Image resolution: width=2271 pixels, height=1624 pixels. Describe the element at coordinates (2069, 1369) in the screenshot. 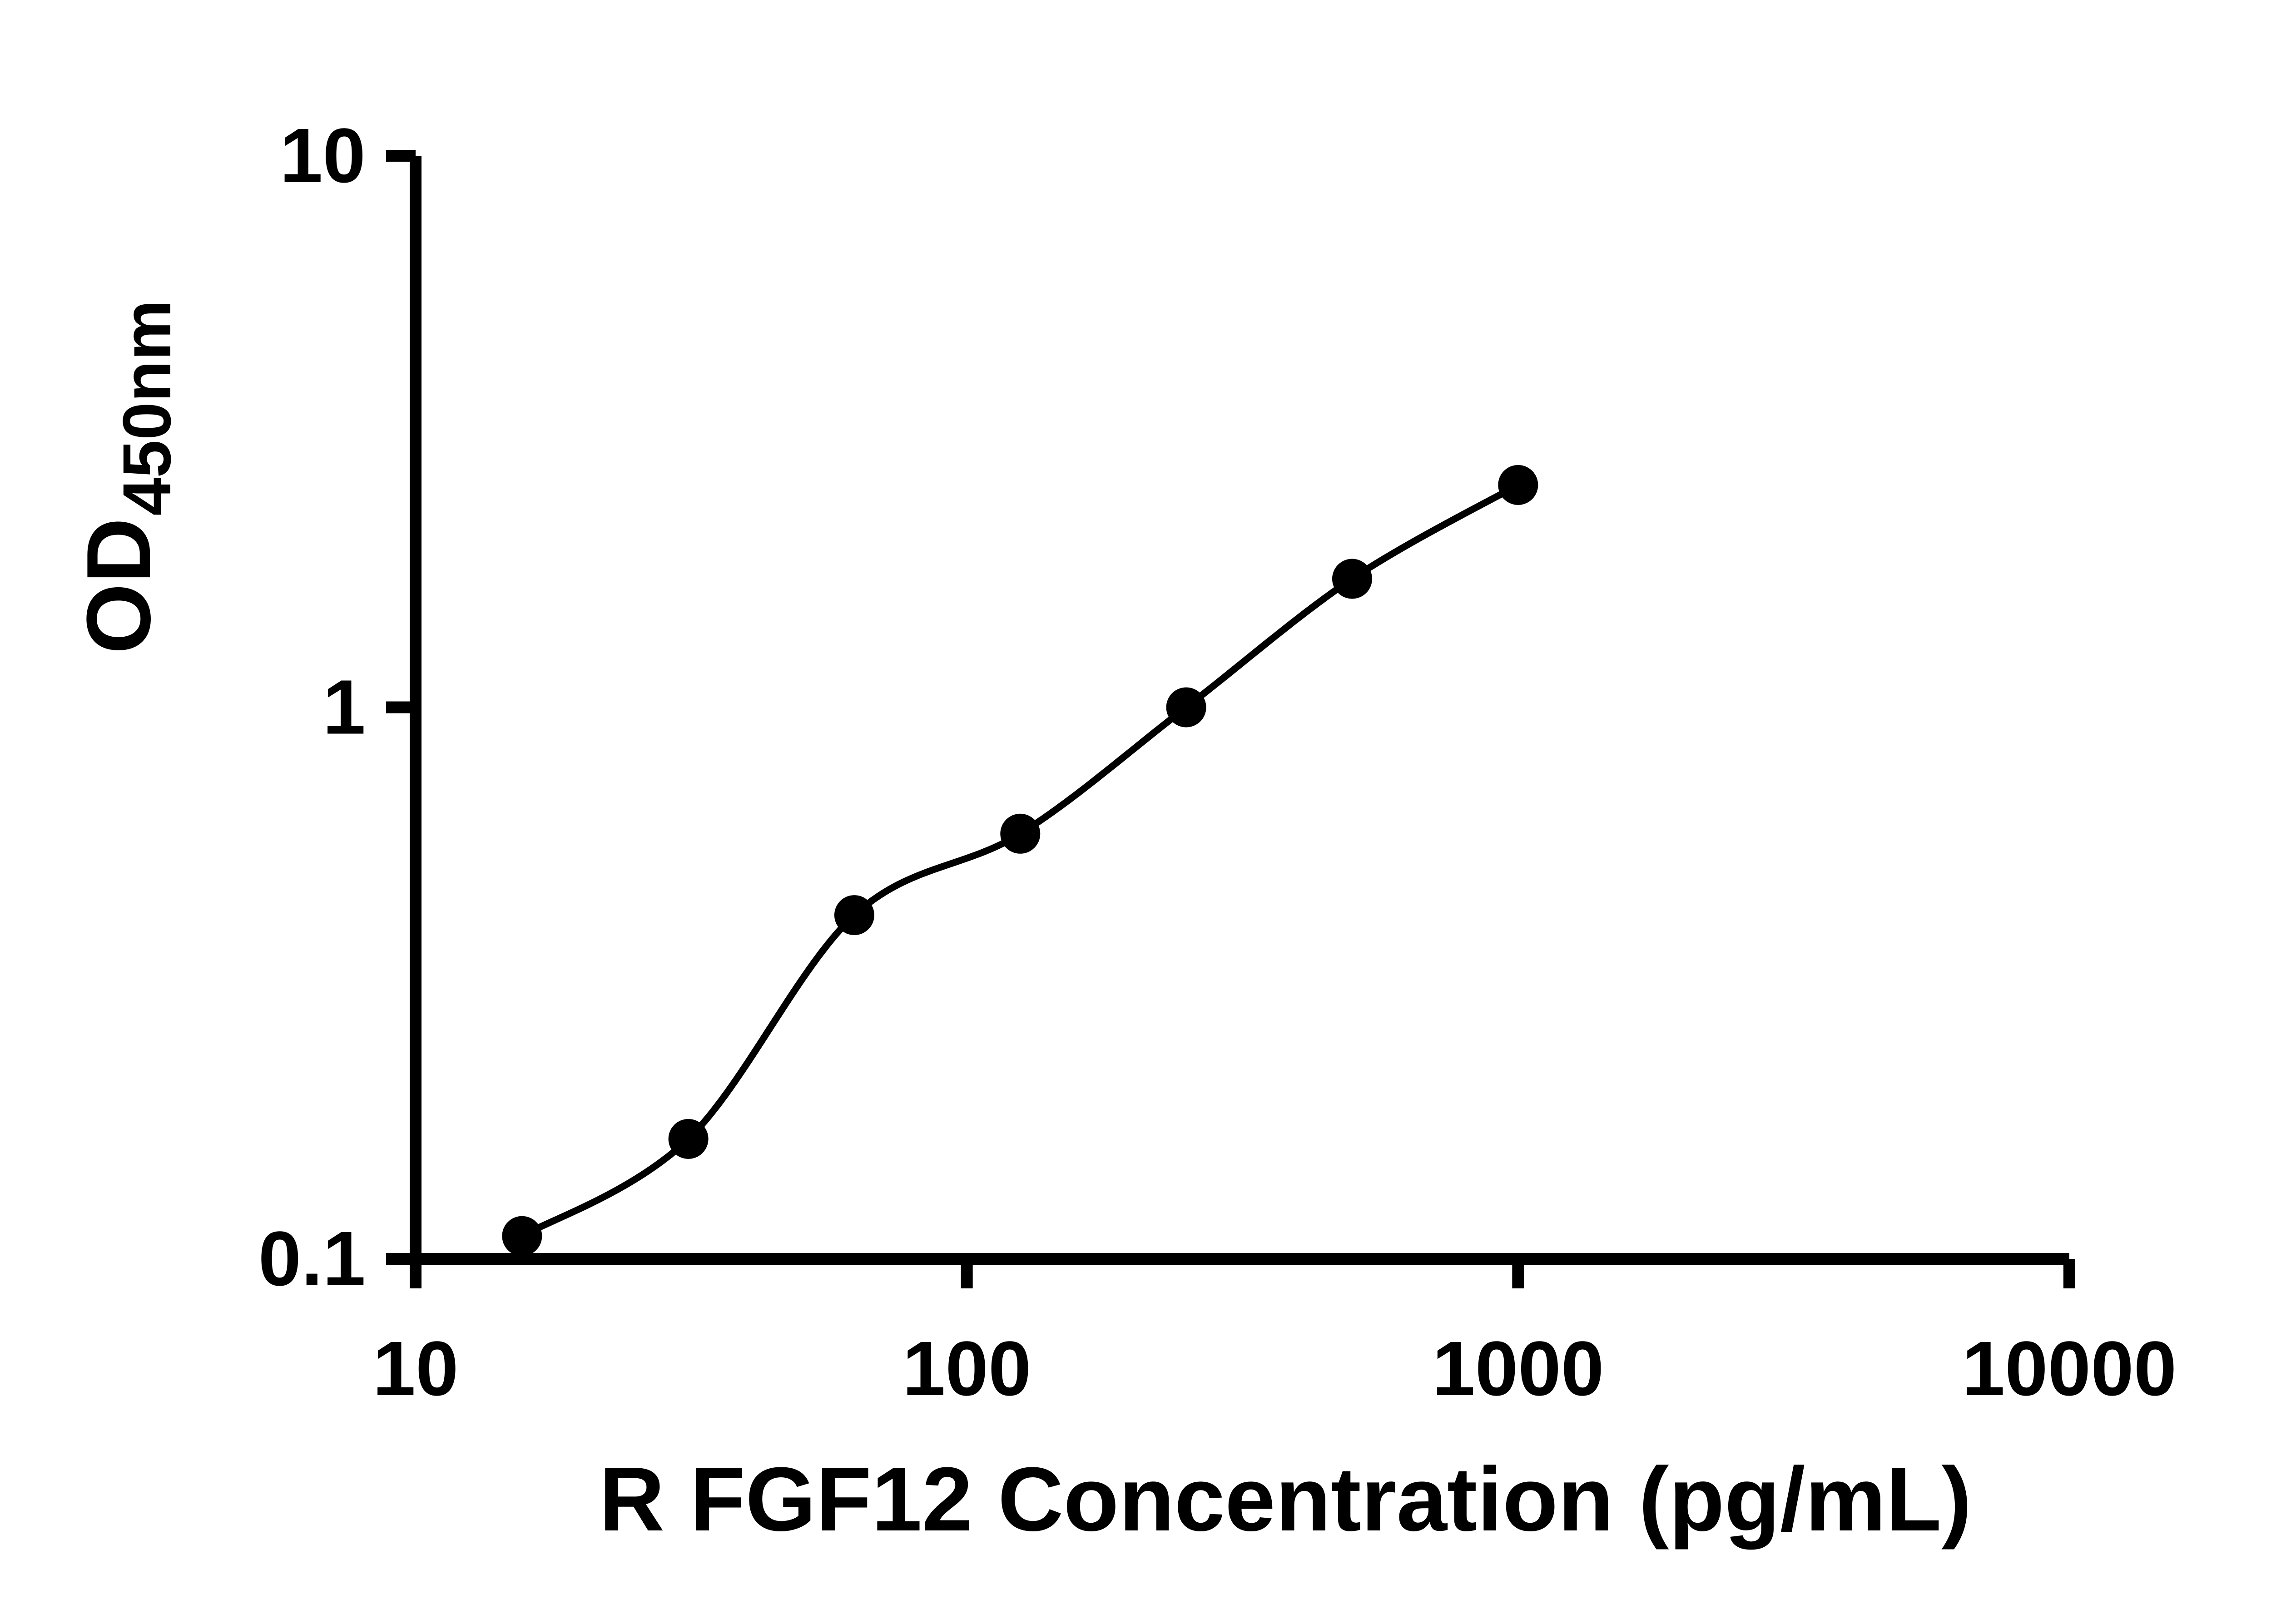

I see `x-tick-label: 10000` at that location.